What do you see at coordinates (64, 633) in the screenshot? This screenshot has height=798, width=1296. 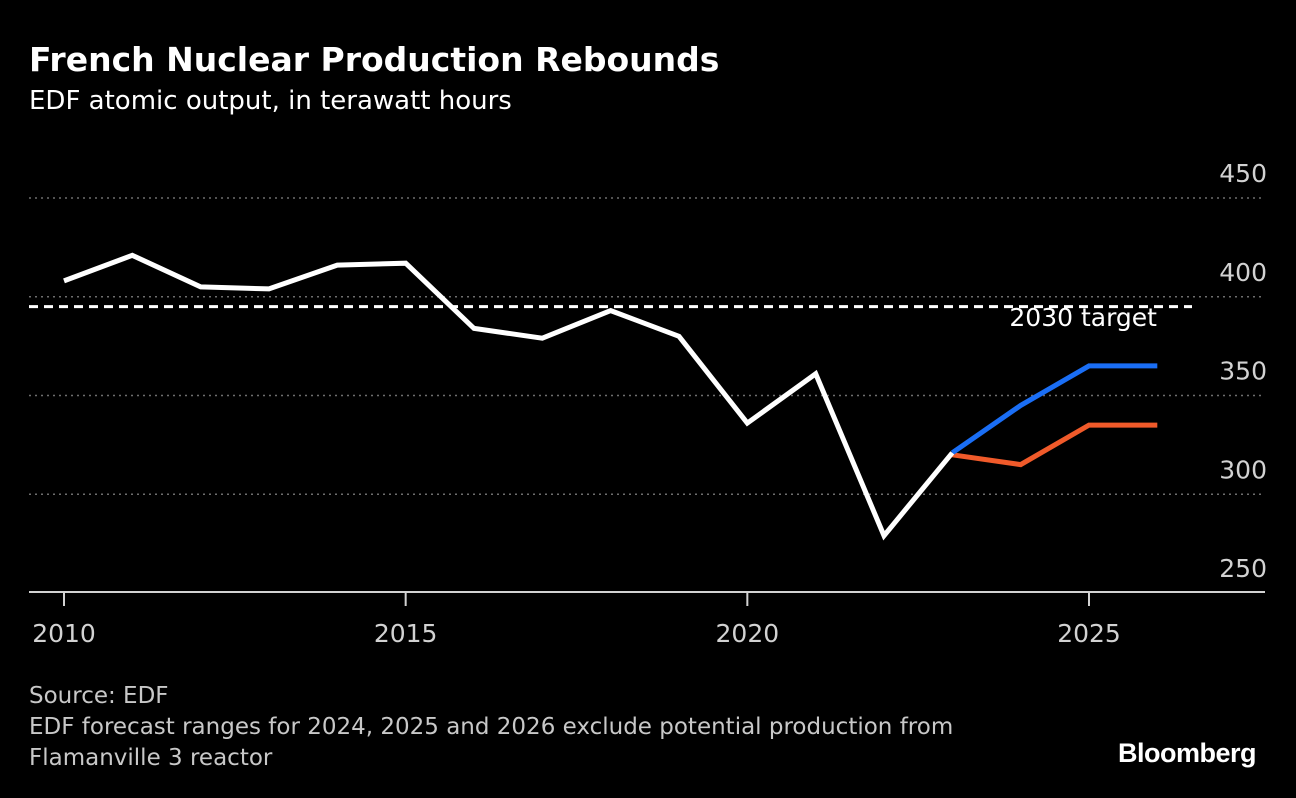 I see `x-tick-label-2010: 2010` at bounding box center [64, 633].